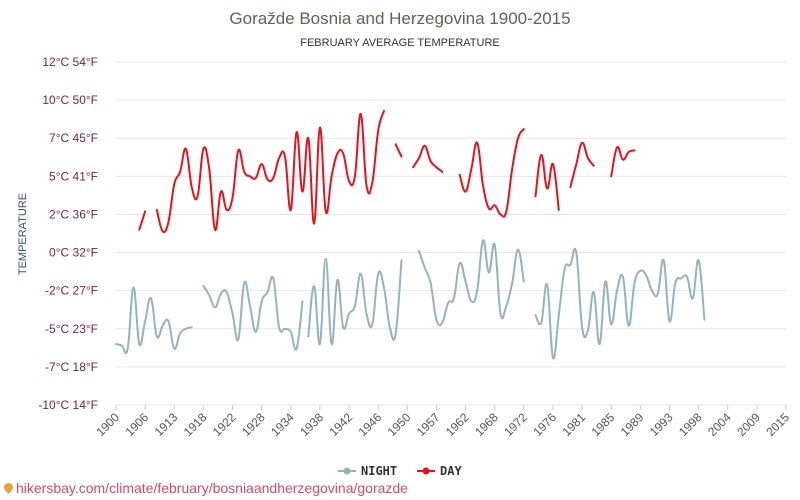 This screenshot has width=800, height=500. What do you see at coordinates (71, 367) in the screenshot?
I see `y-tick-label: -7°C 18°F` at bounding box center [71, 367].